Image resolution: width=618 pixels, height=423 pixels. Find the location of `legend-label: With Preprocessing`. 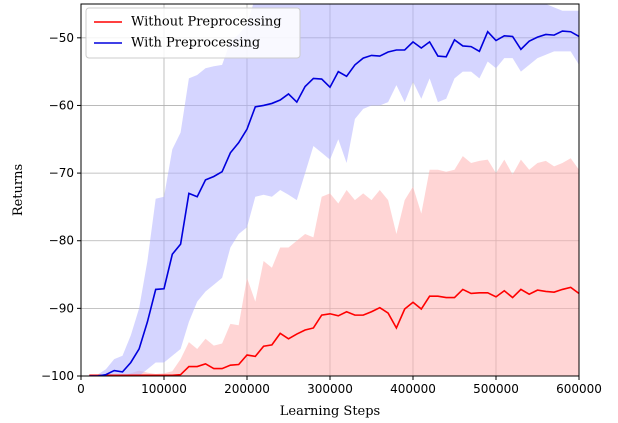

legend-label: With Preprocessing is located at coordinates (195, 43).